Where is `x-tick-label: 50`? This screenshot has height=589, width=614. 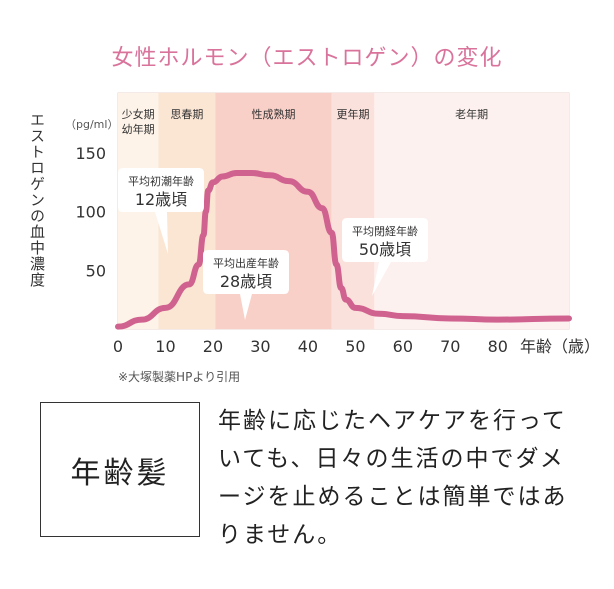
x-tick-label: 50 is located at coordinates (355, 346).